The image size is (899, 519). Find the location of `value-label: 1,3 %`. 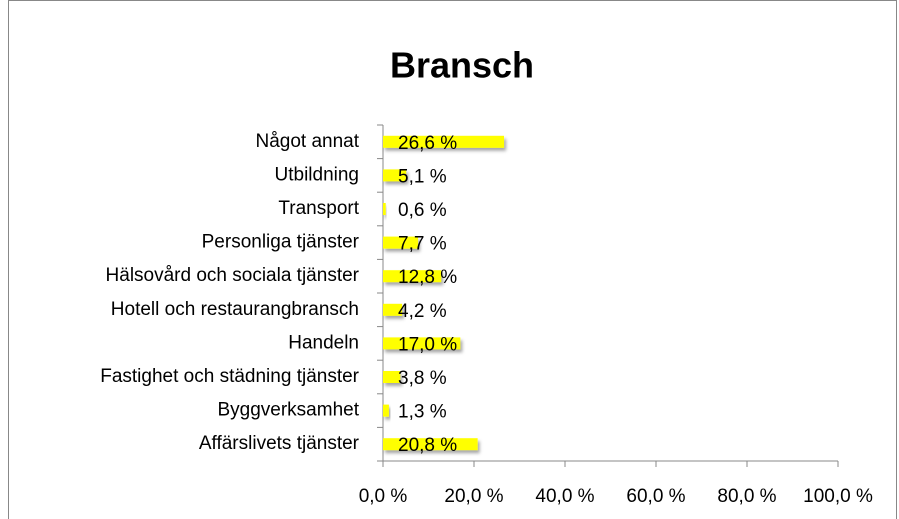

value-label: 1,3 % is located at coordinates (422, 412).